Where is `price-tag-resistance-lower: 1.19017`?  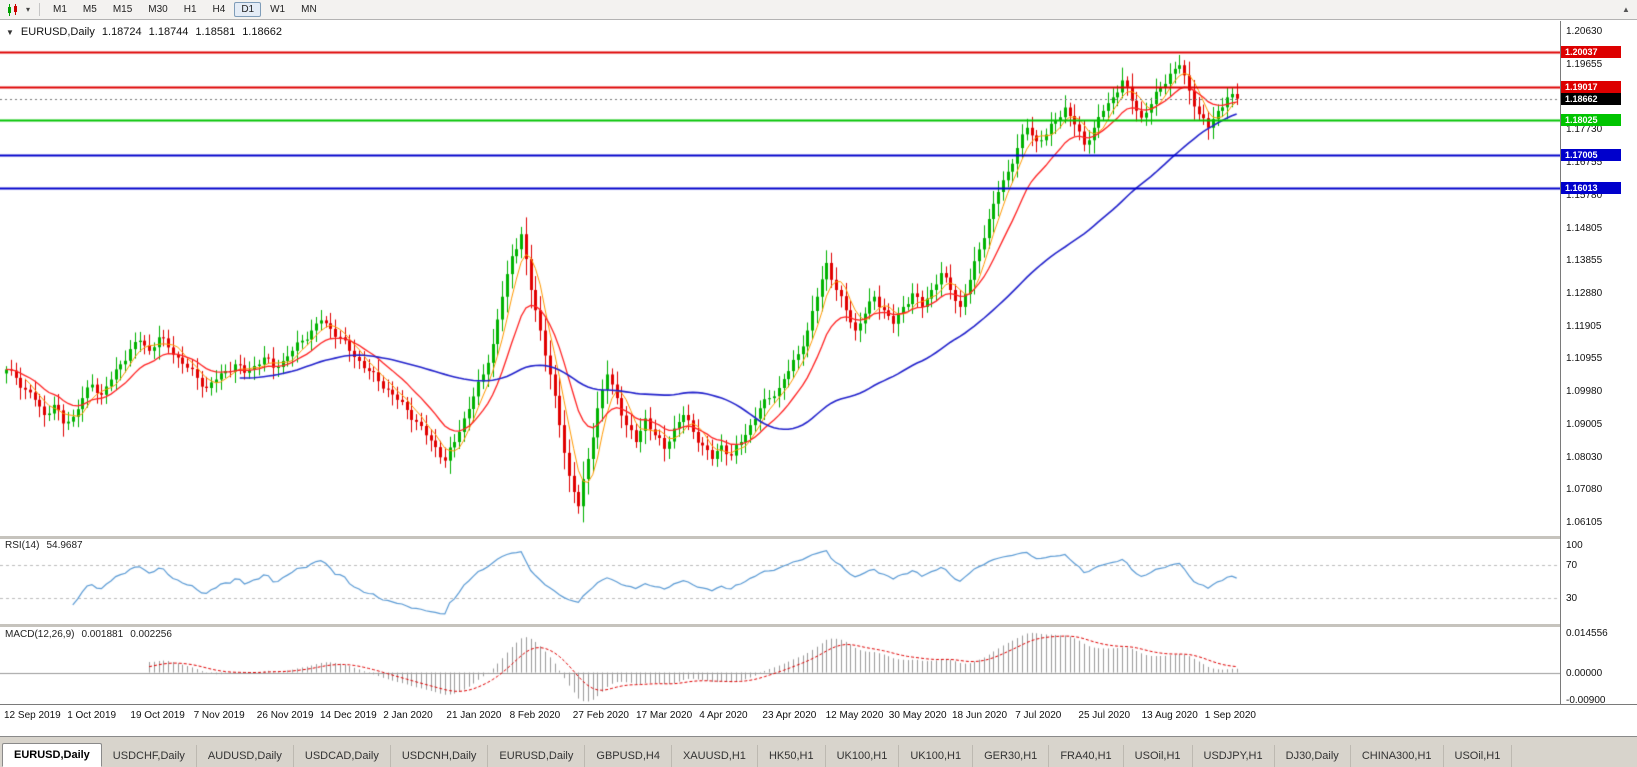
price-tag-resistance-lower: 1.19017 is located at coordinates (1591, 86).